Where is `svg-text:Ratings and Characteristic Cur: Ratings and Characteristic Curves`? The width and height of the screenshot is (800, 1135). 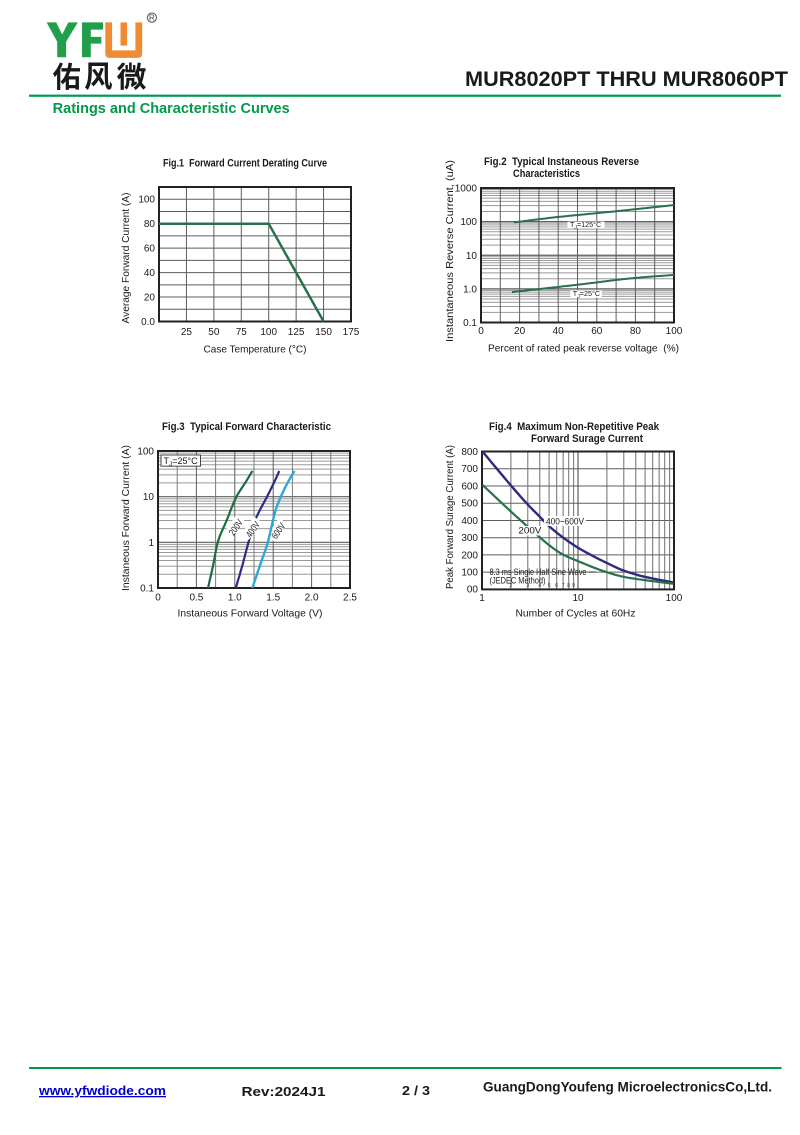
svg-text:Ratings and Characteristic Cur: Ratings and Characteristic Curves is located at coordinates (171, 109).